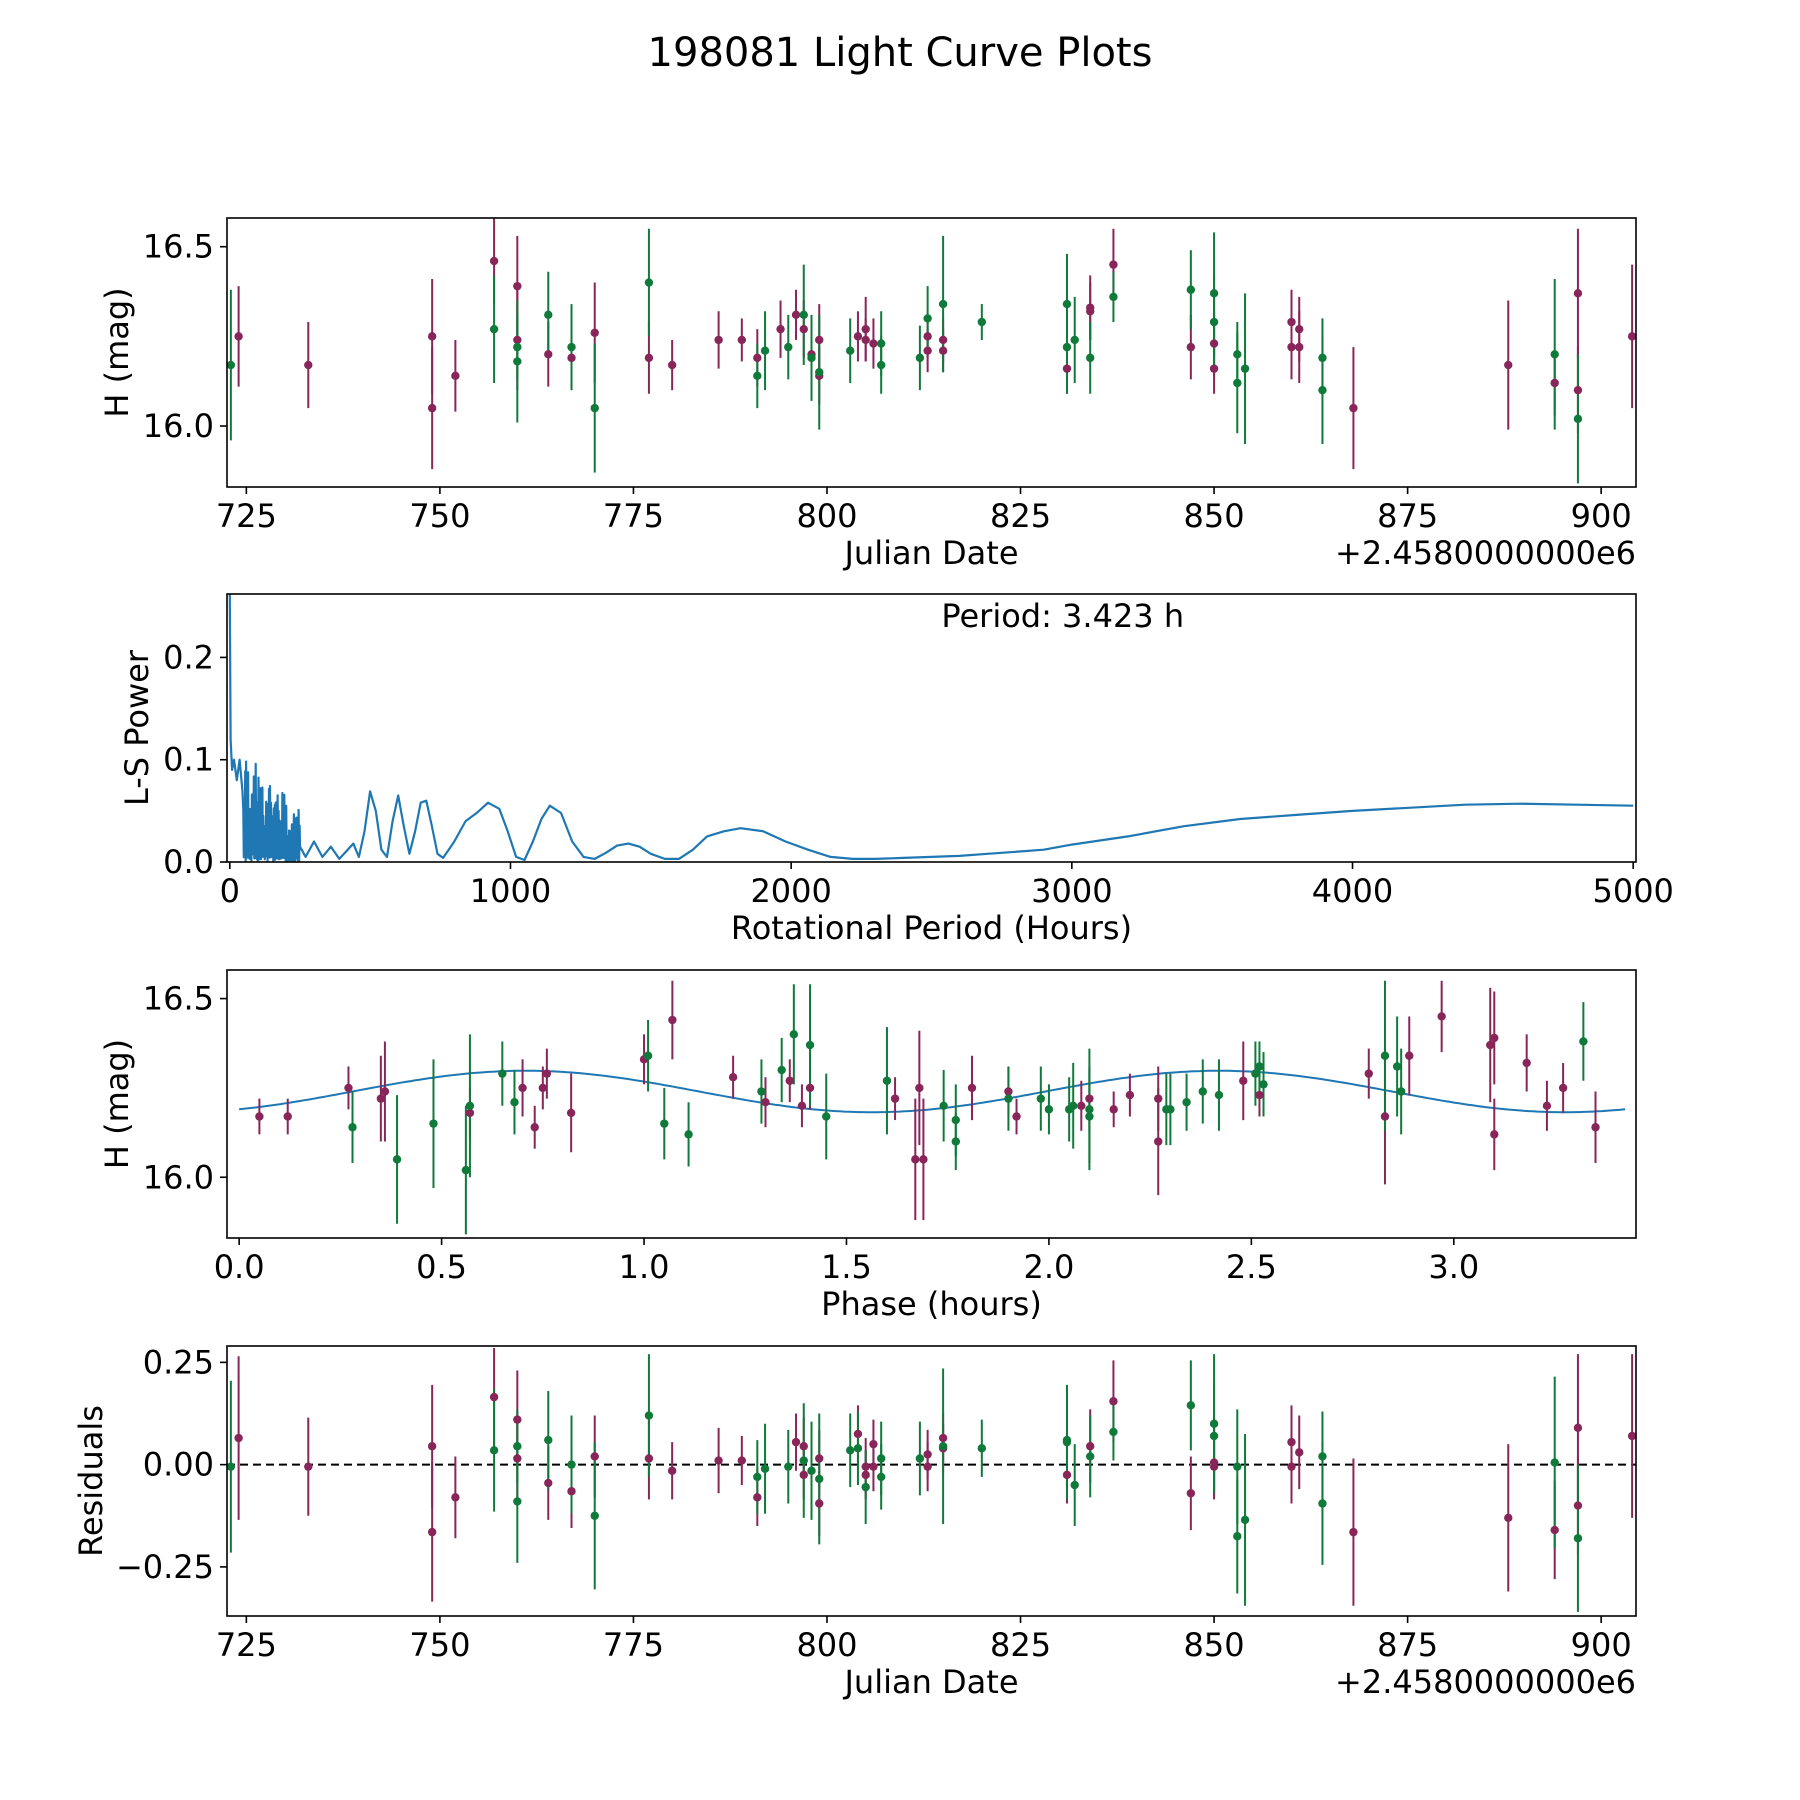 This screenshot has height=1800, width=1800. I want to click on y-tick-label: 16.5, so click(178, 999).